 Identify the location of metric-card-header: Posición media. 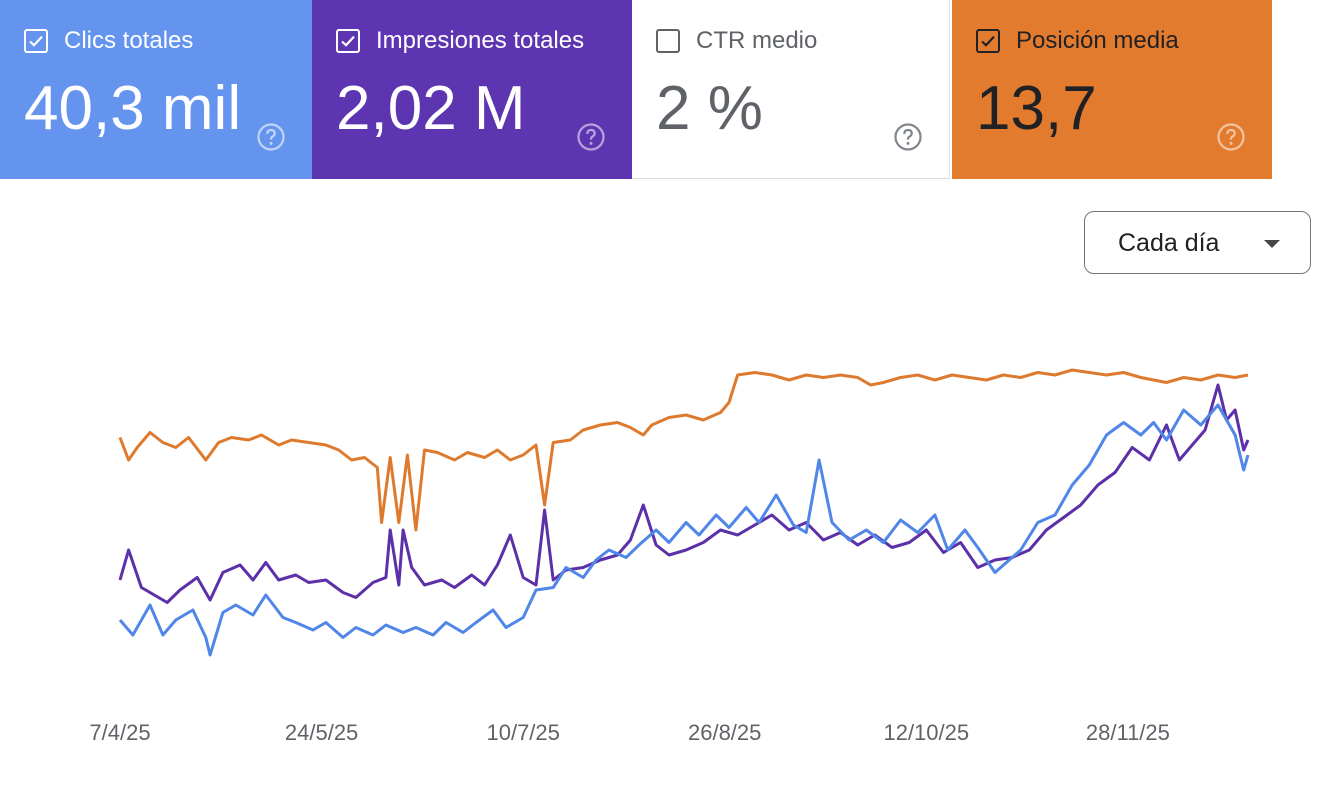
(1077, 41).